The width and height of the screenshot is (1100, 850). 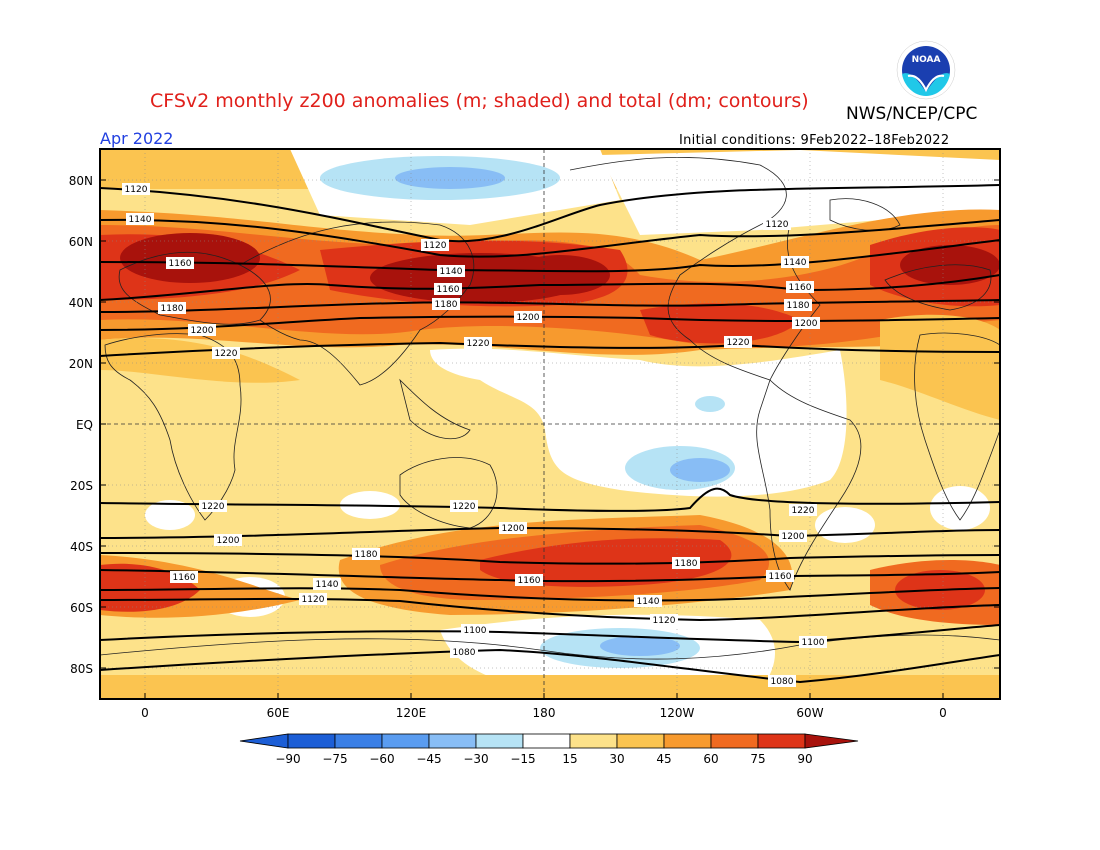 What do you see at coordinates (677, 713) in the screenshot?
I see `lon-label: 120W` at bounding box center [677, 713].